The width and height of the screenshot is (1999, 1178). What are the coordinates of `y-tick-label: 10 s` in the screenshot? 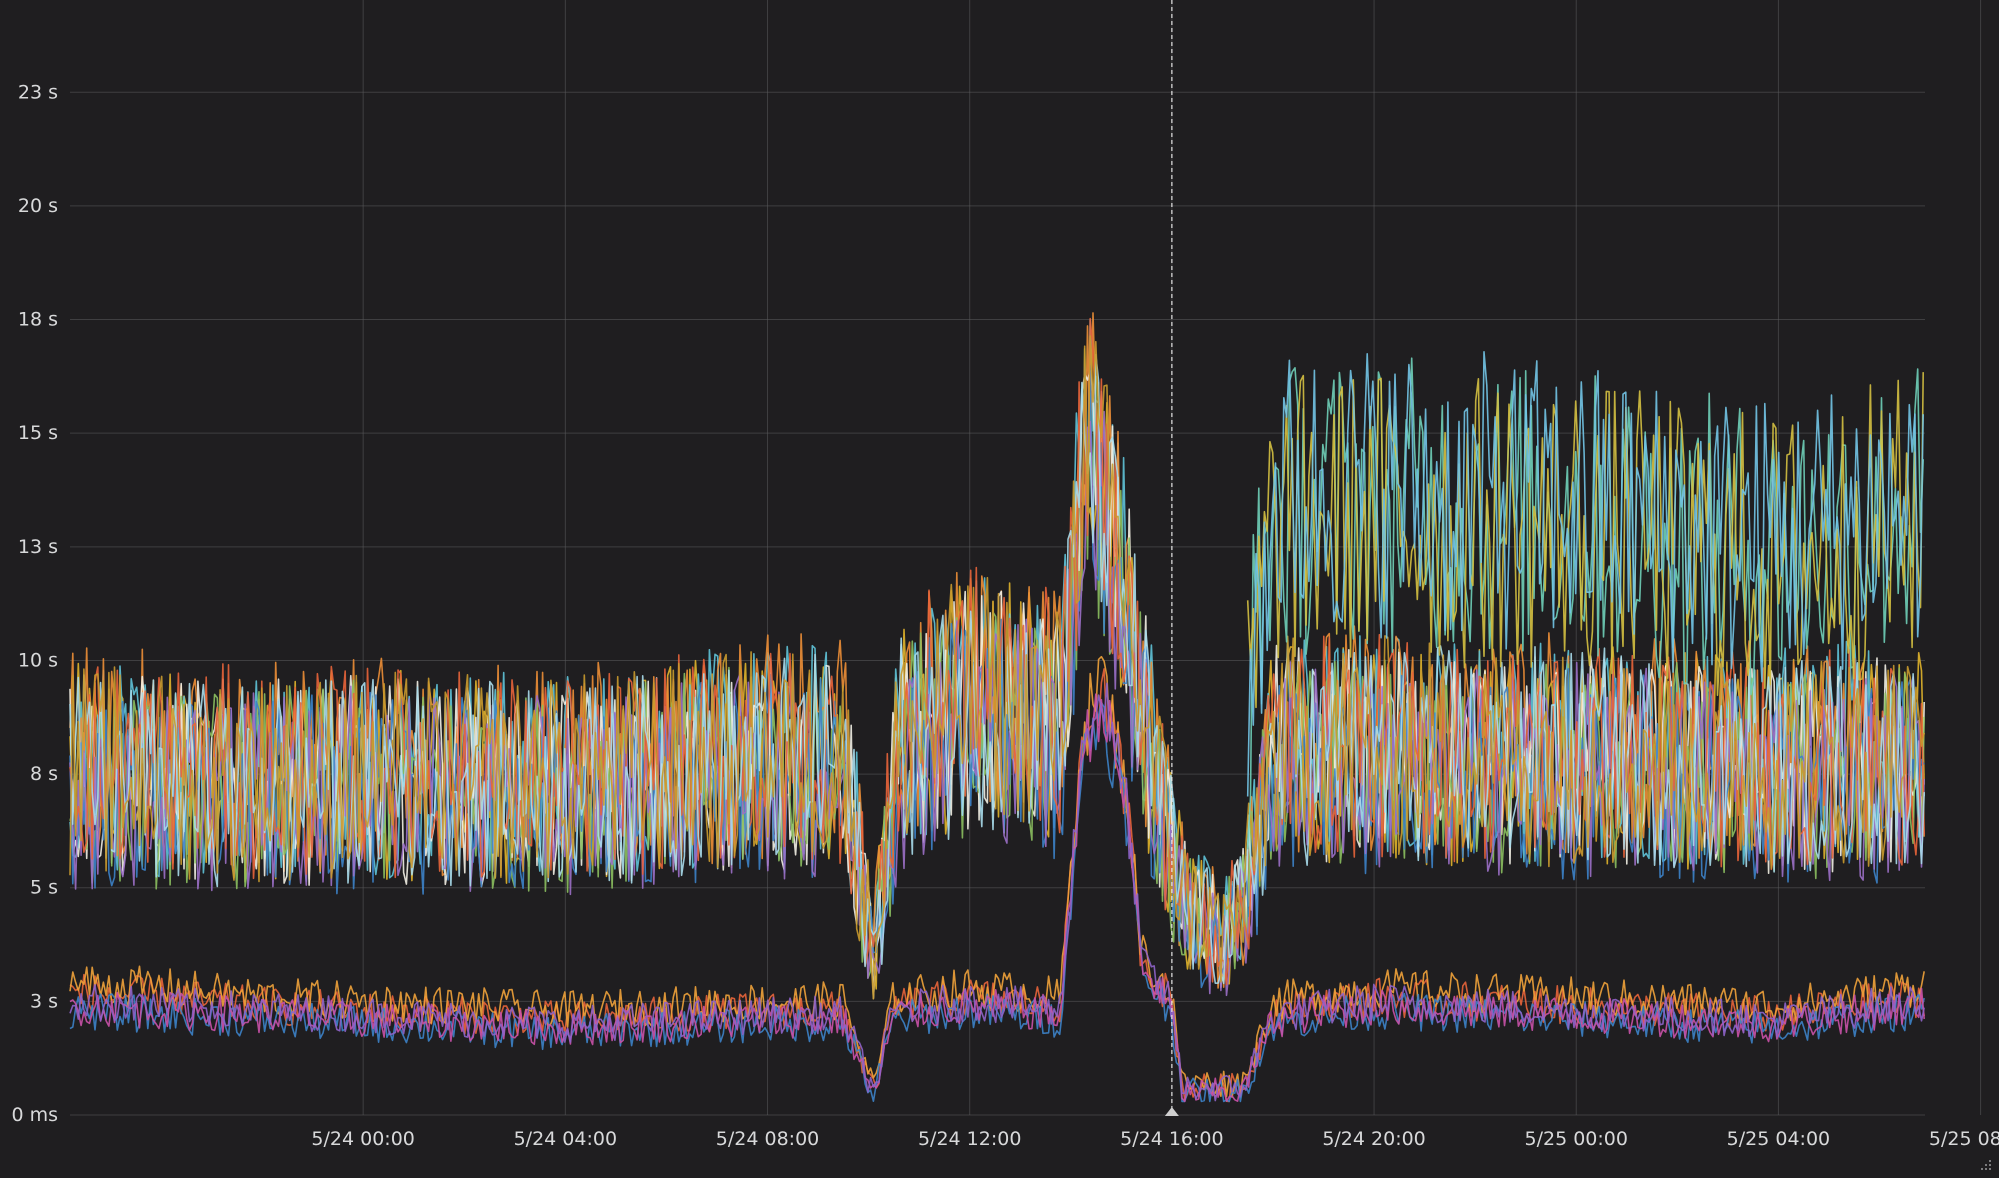 It's located at (38, 660).